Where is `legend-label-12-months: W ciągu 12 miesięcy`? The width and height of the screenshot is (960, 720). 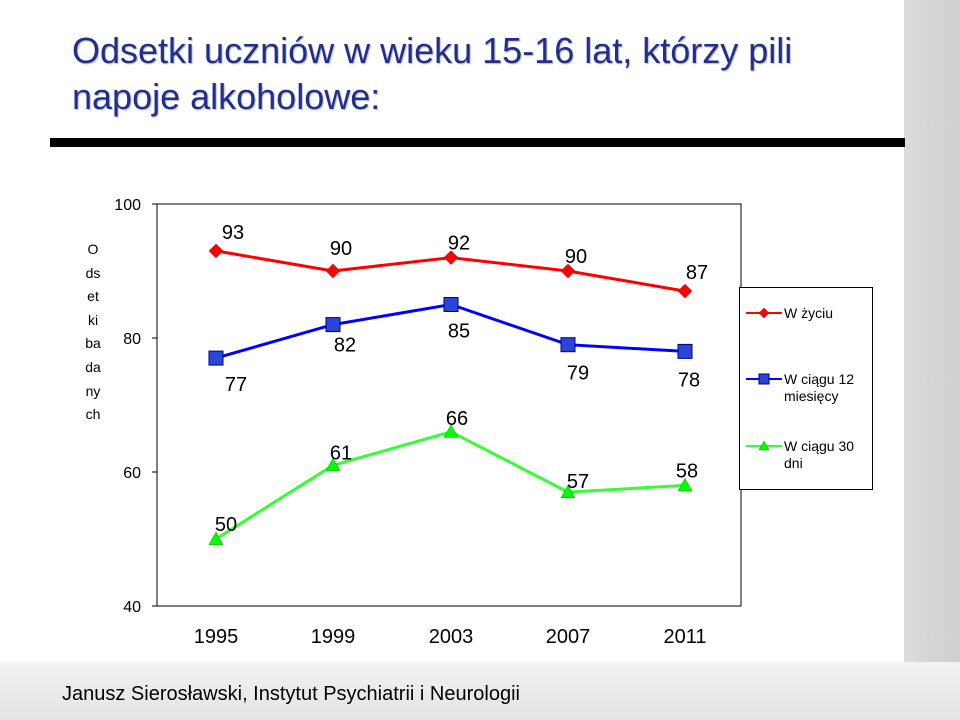 legend-label-12-months: W ciągu 12 miesięcy is located at coordinates (819, 387).